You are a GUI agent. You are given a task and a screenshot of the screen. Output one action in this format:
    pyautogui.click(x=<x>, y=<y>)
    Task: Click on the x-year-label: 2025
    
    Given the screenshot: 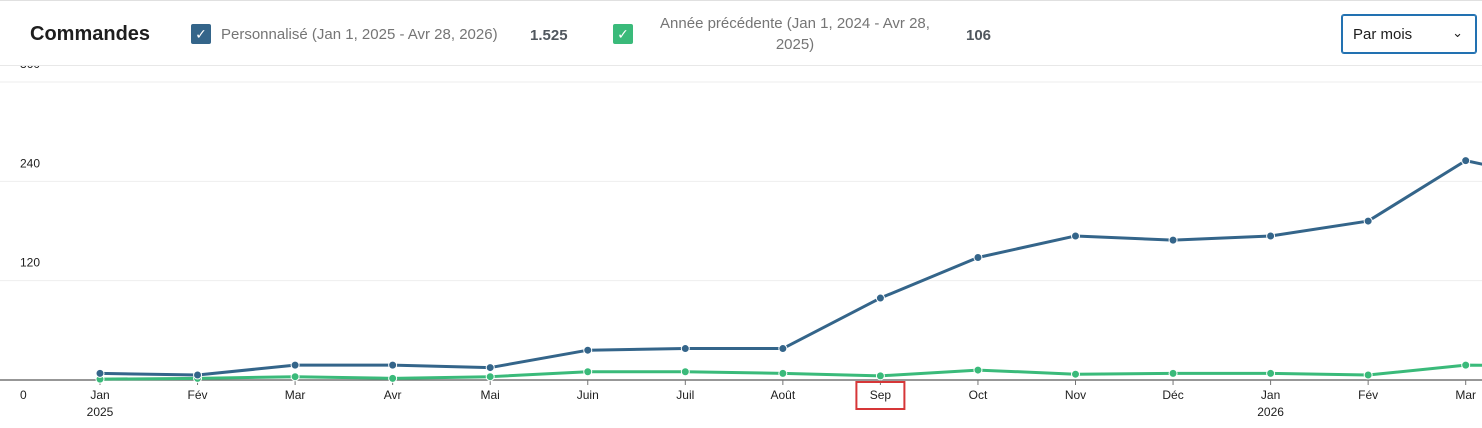 What is the action you would take?
    pyautogui.click(x=100, y=412)
    